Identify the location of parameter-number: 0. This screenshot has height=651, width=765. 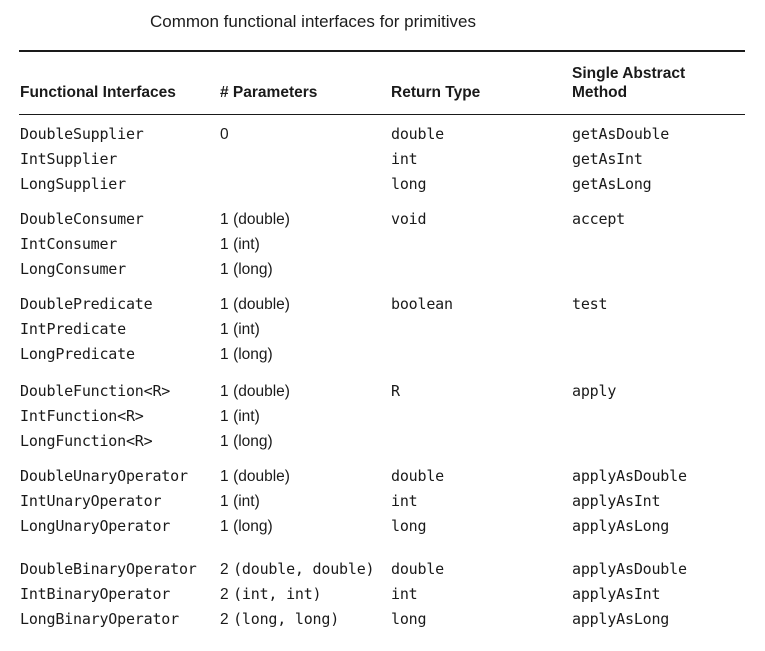
(224, 134).